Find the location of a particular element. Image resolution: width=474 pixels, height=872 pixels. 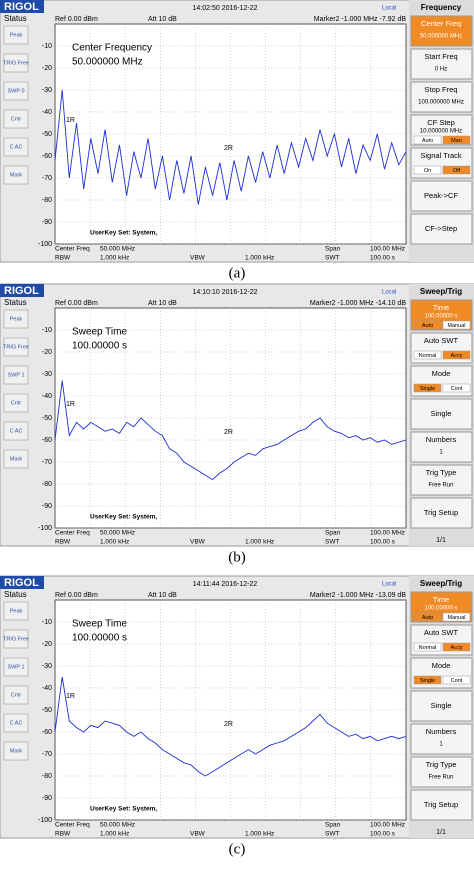

menu-label: Trig Setup is located at coordinates (441, 804).